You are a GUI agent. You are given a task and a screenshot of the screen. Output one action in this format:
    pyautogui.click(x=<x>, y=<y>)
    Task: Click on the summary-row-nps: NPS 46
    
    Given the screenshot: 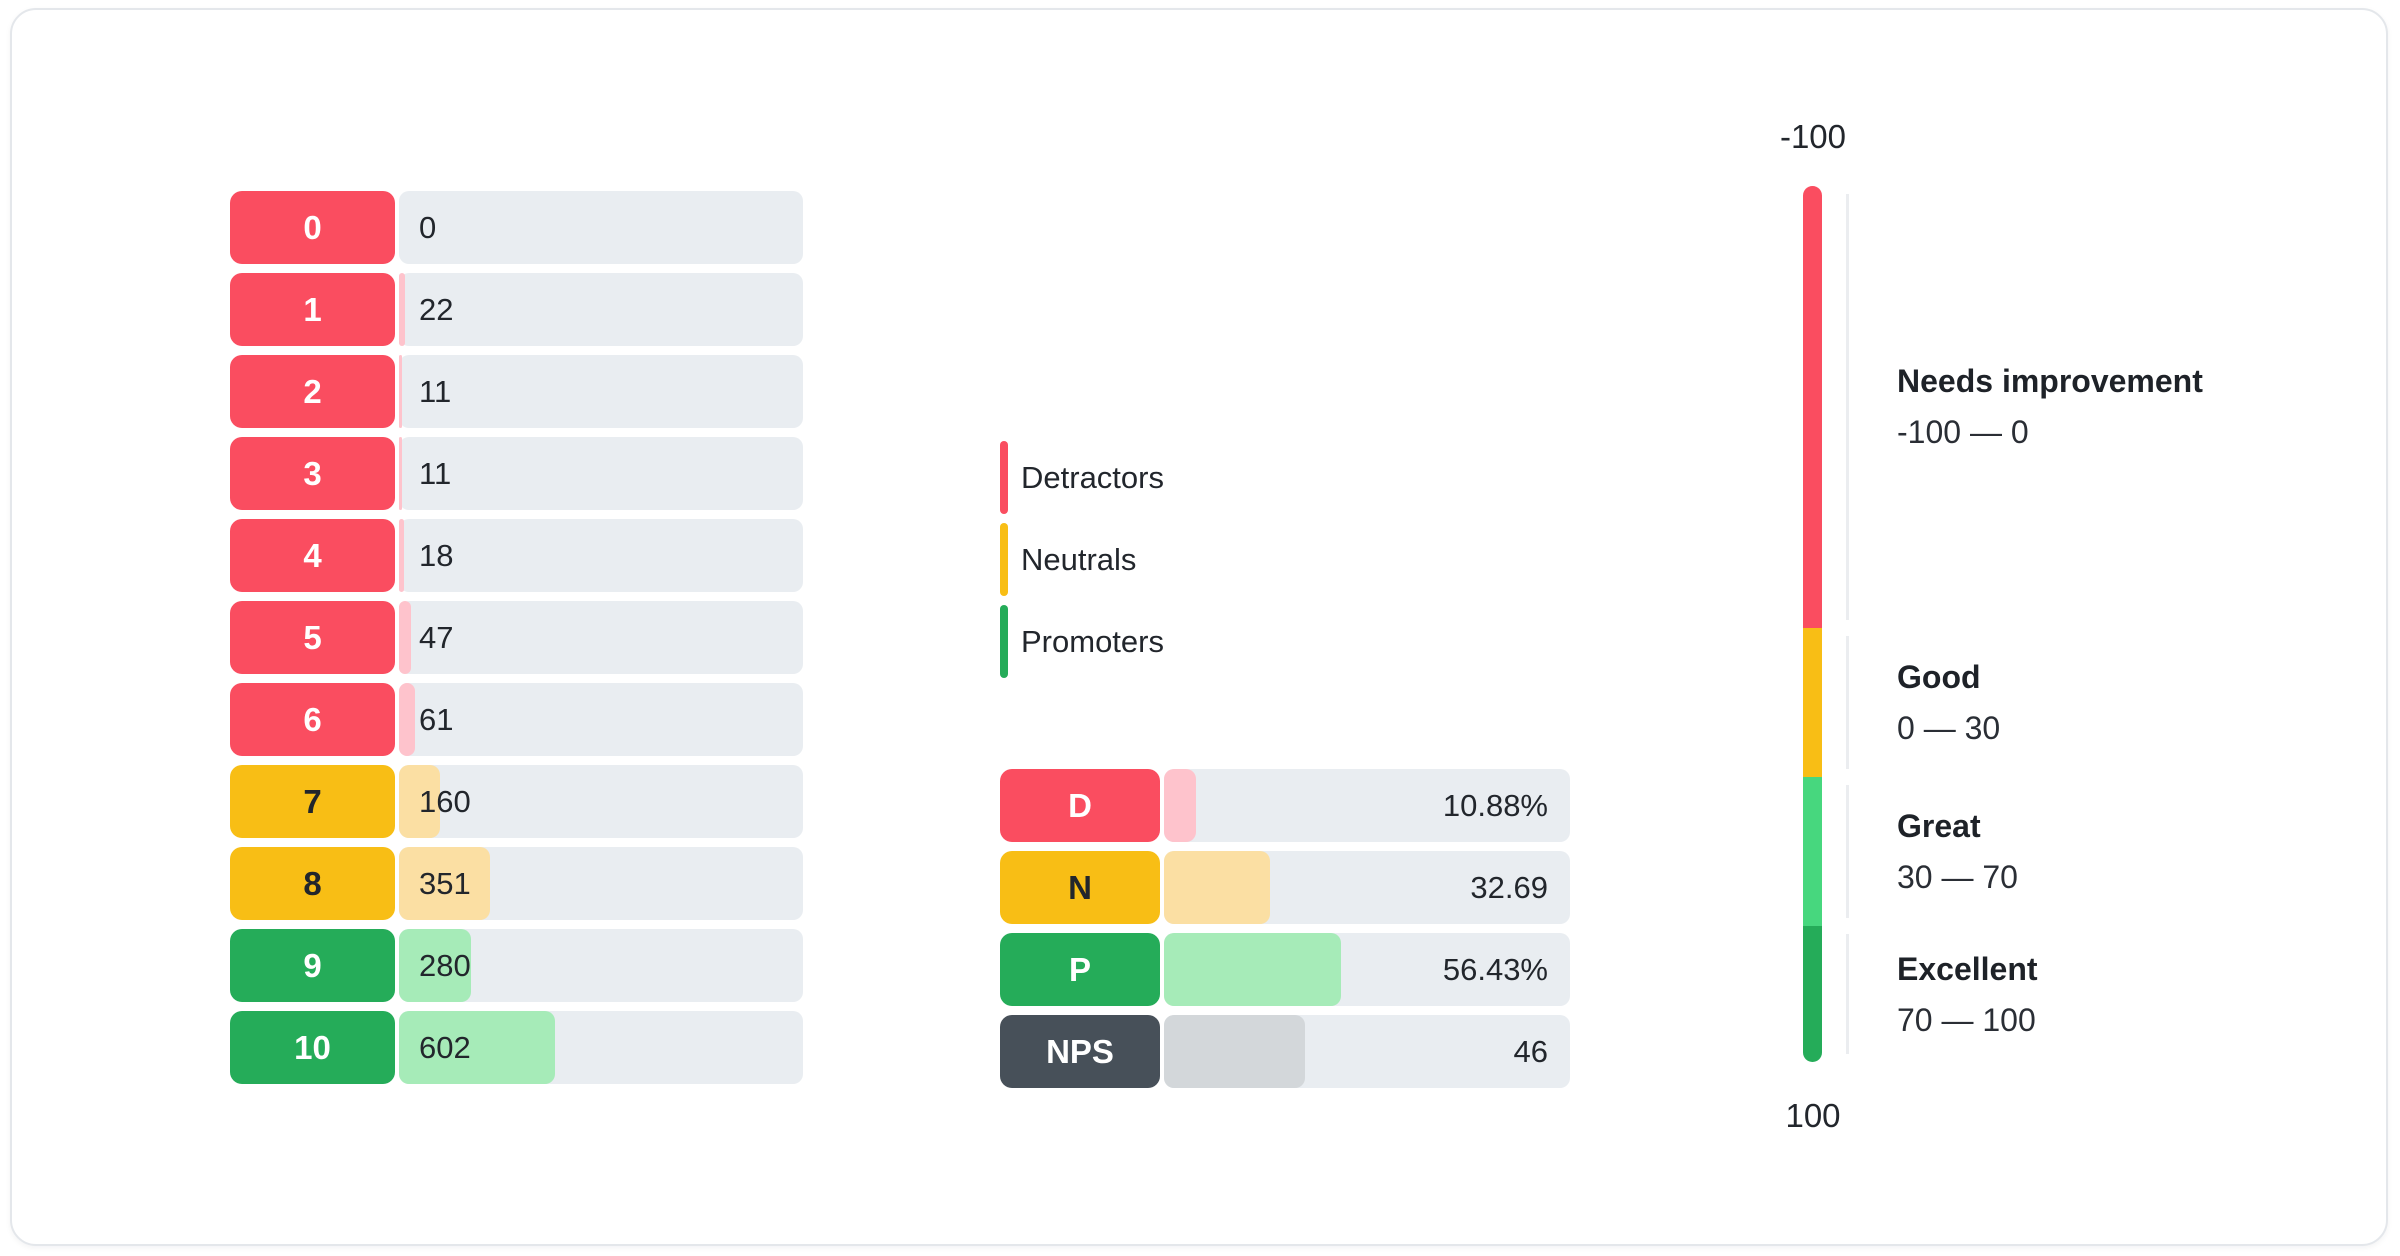 What is the action you would take?
    pyautogui.click(x=1285, y=1051)
    